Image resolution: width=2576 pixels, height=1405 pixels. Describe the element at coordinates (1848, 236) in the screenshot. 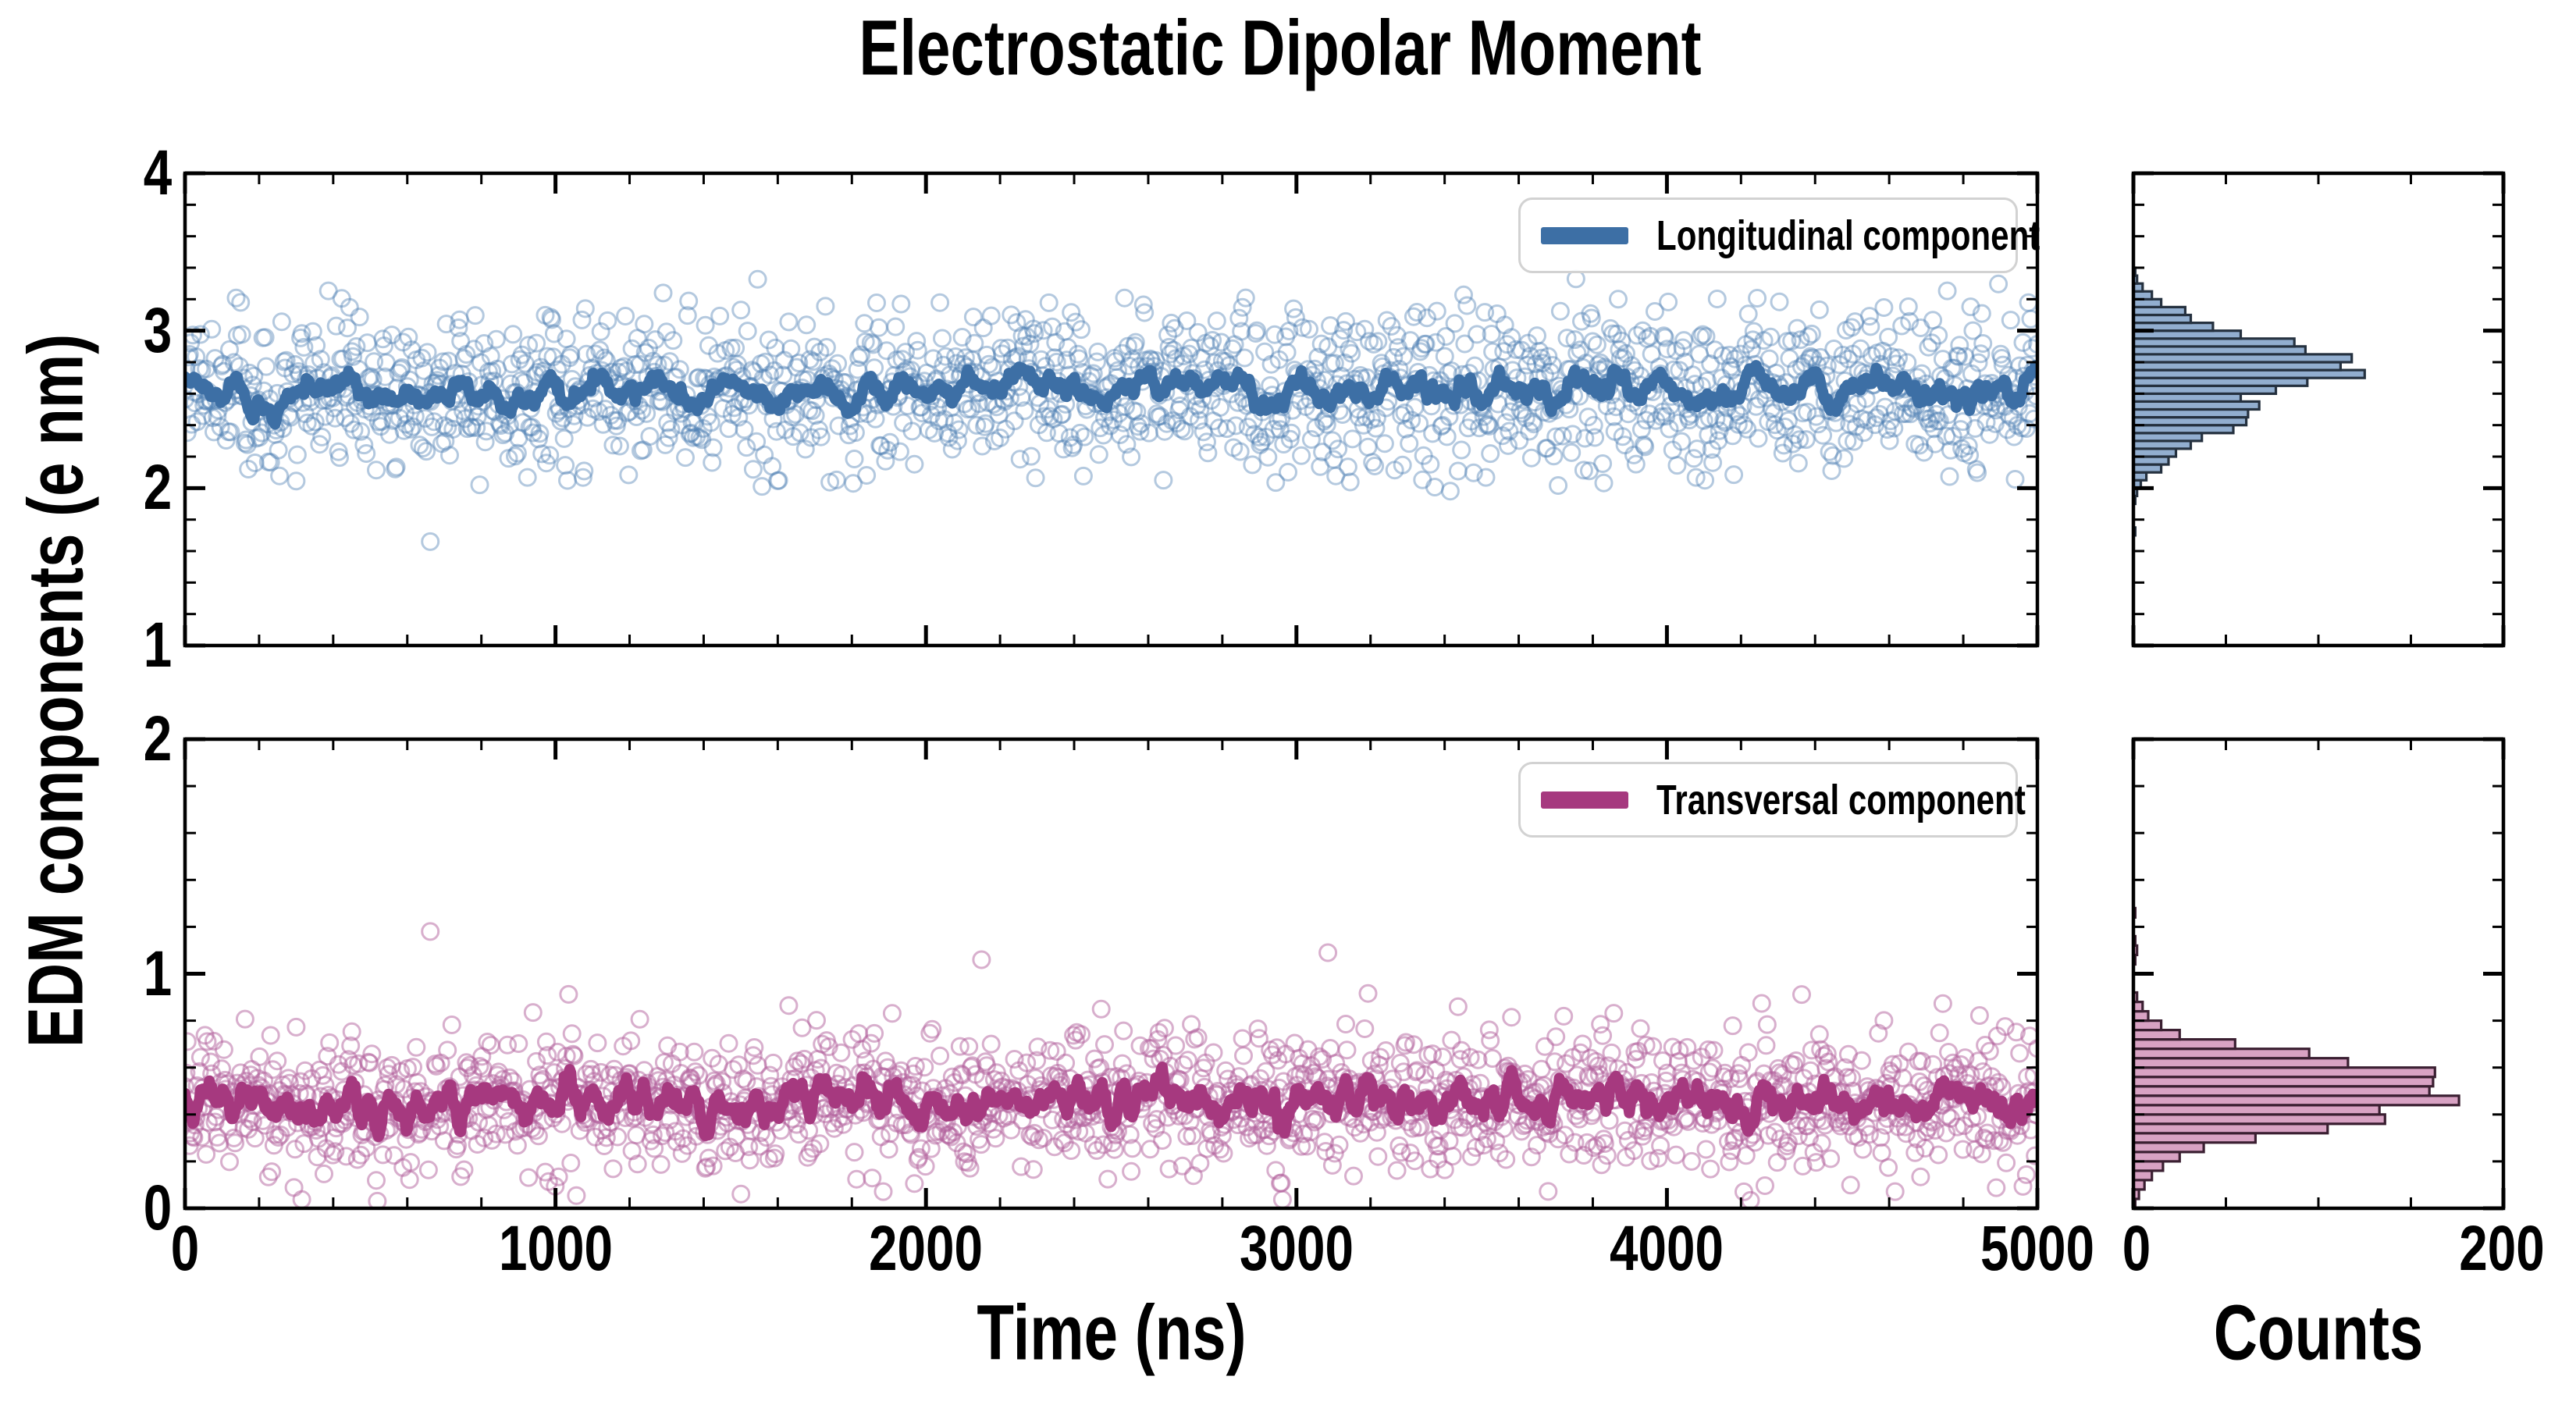

I see `legend-label-longitudinal: Longitudinal component` at that location.